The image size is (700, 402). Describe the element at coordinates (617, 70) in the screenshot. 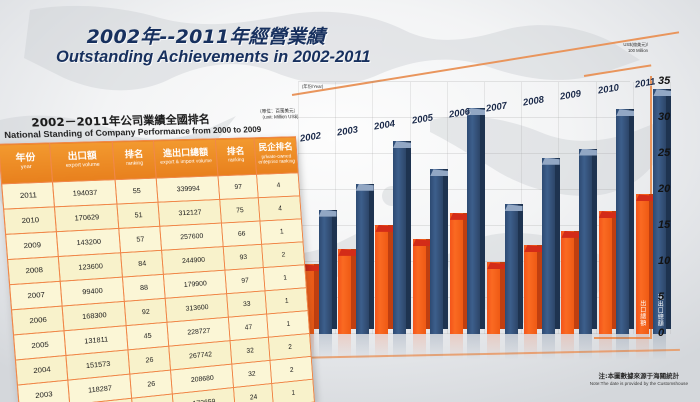

I see `value-axis-top-cap` at that location.